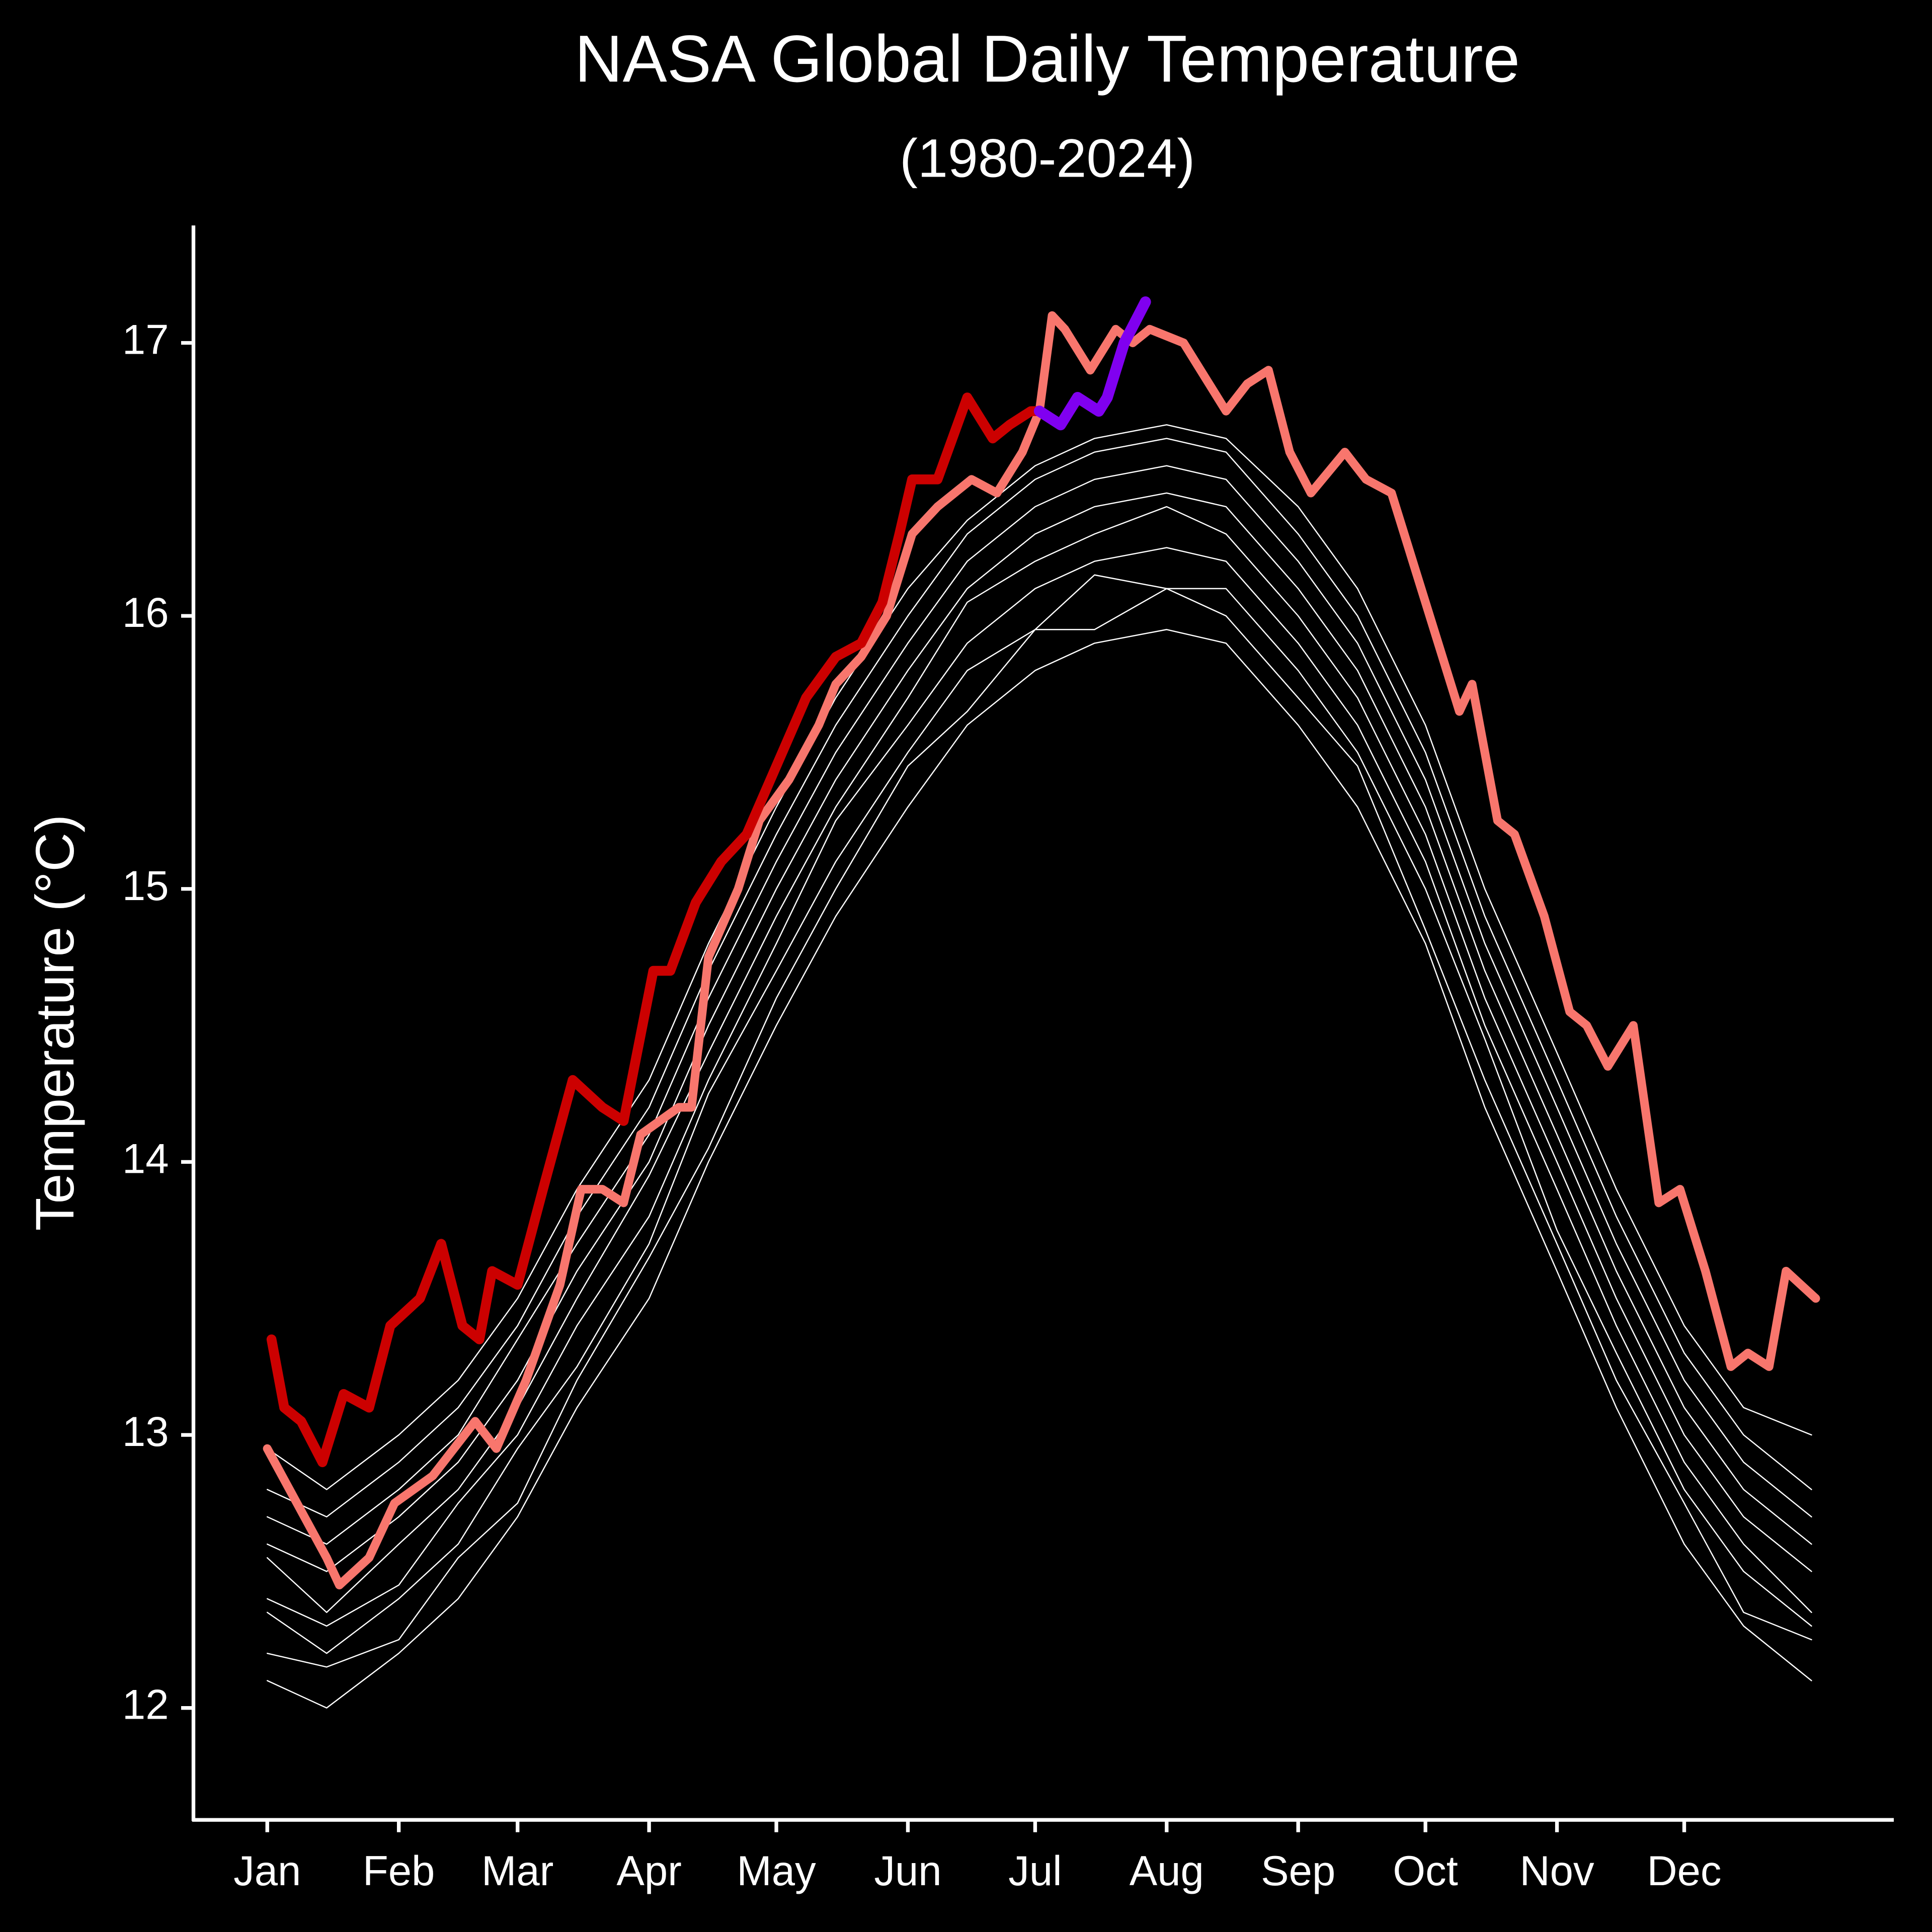 This screenshot has height=1932, width=1932. What do you see at coordinates (1557, 1870) in the screenshot?
I see `x-tick-label: Nov` at bounding box center [1557, 1870].